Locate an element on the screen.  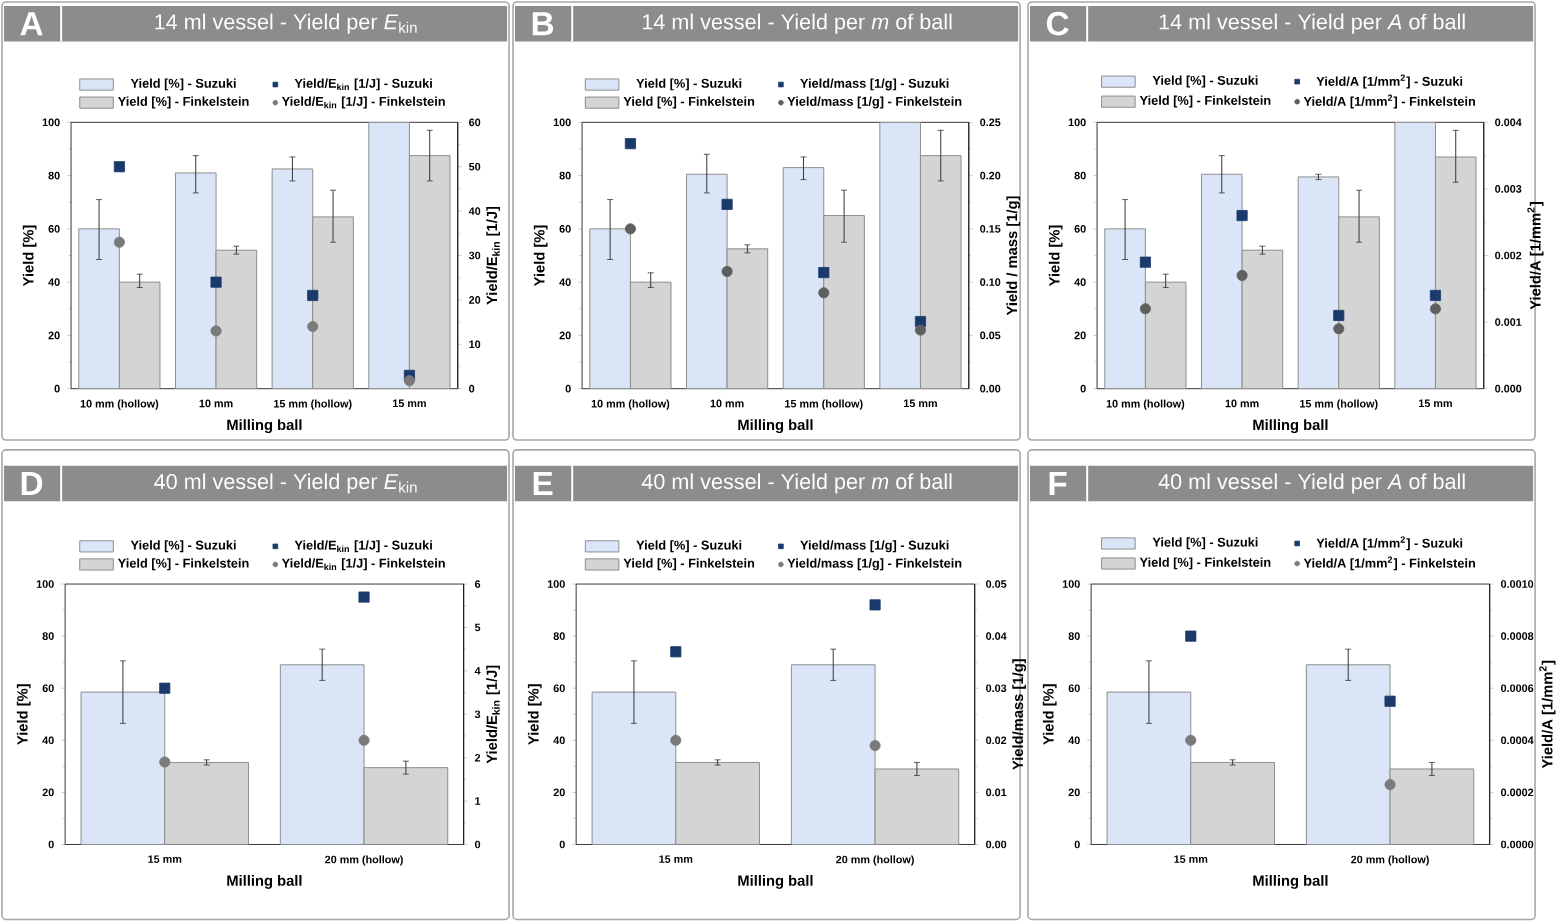
chart-title: 14 ml vessel - Yield per E$_{kin}$ is located at coordinates (286, 24).